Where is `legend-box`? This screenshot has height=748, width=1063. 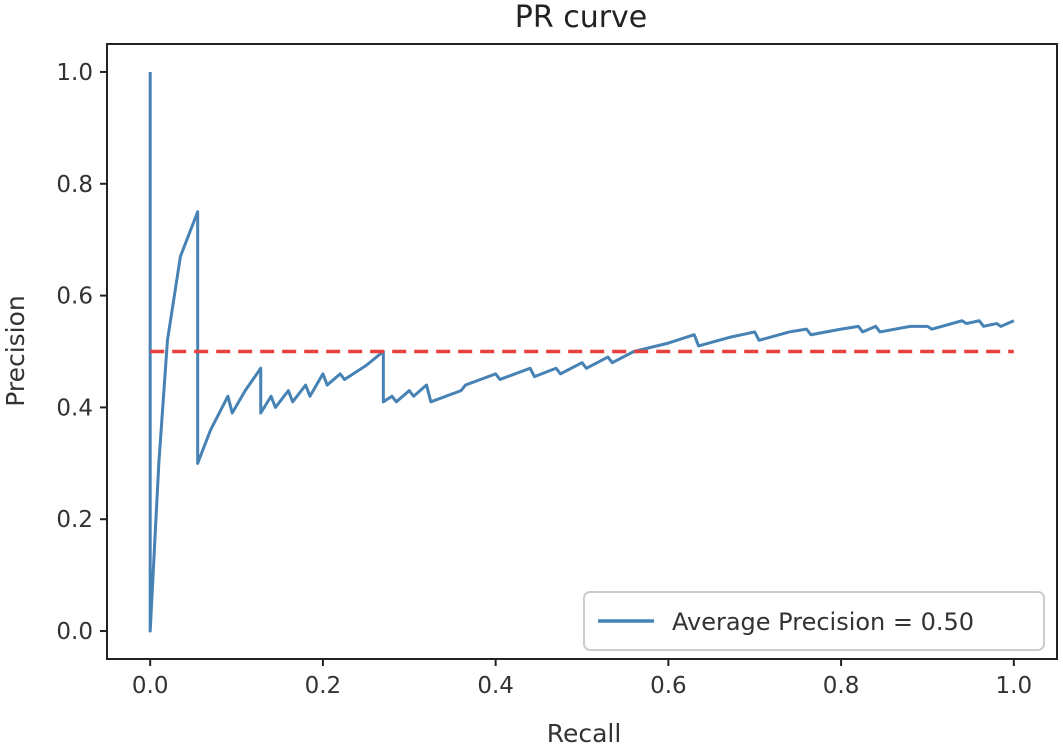
legend-box is located at coordinates (814, 621).